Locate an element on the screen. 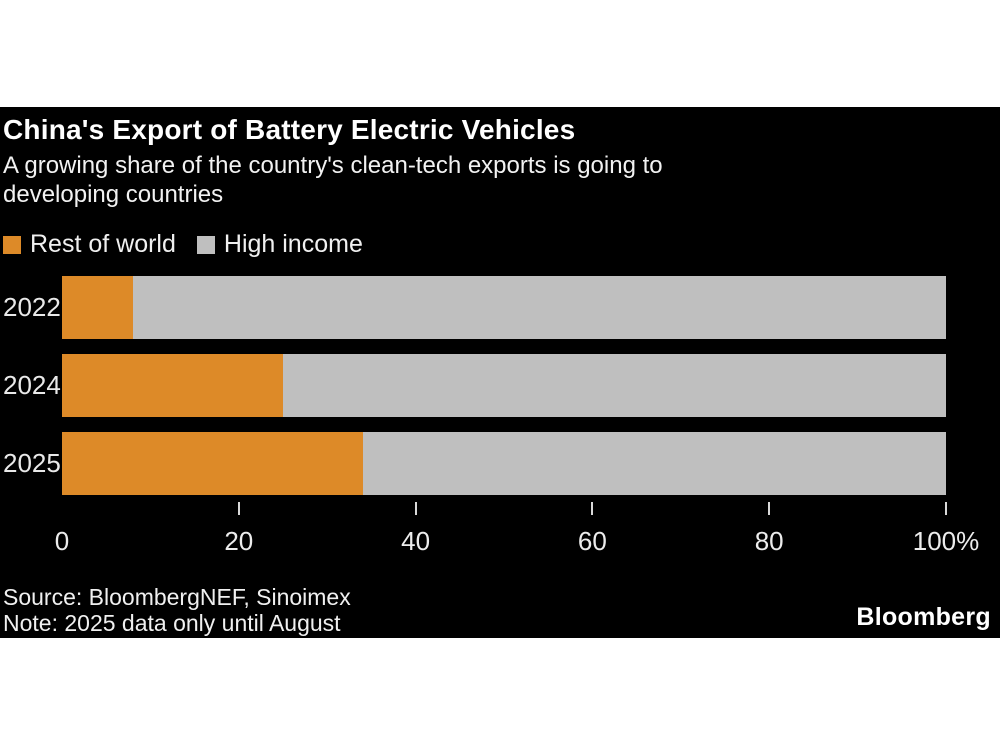 The width and height of the screenshot is (1000, 750). bar-row-2025: 2025 is located at coordinates (500, 463).